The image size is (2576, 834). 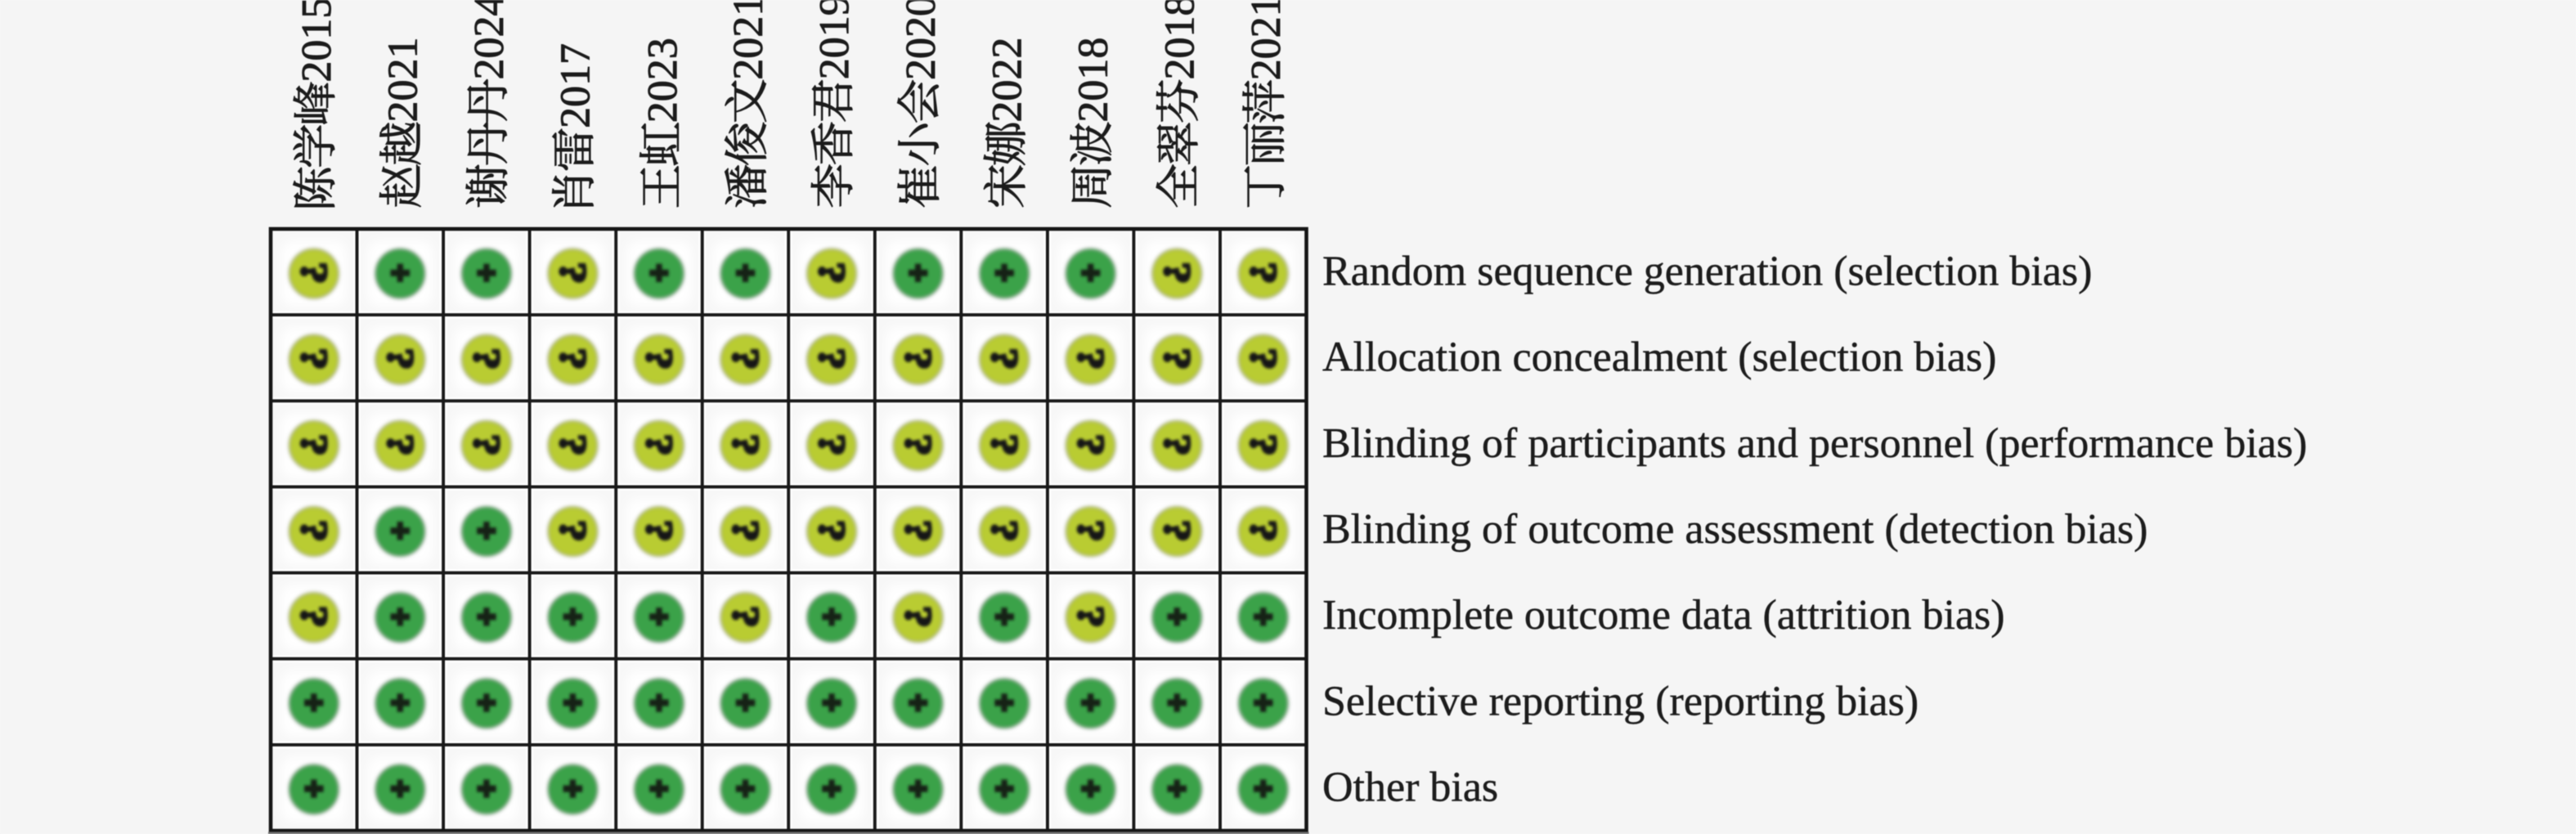 What do you see at coordinates (1664, 615) in the screenshot?
I see `svg-text:Incomplete outcome data (attri: Incomplete outcome data (attrition bias)` at bounding box center [1664, 615].